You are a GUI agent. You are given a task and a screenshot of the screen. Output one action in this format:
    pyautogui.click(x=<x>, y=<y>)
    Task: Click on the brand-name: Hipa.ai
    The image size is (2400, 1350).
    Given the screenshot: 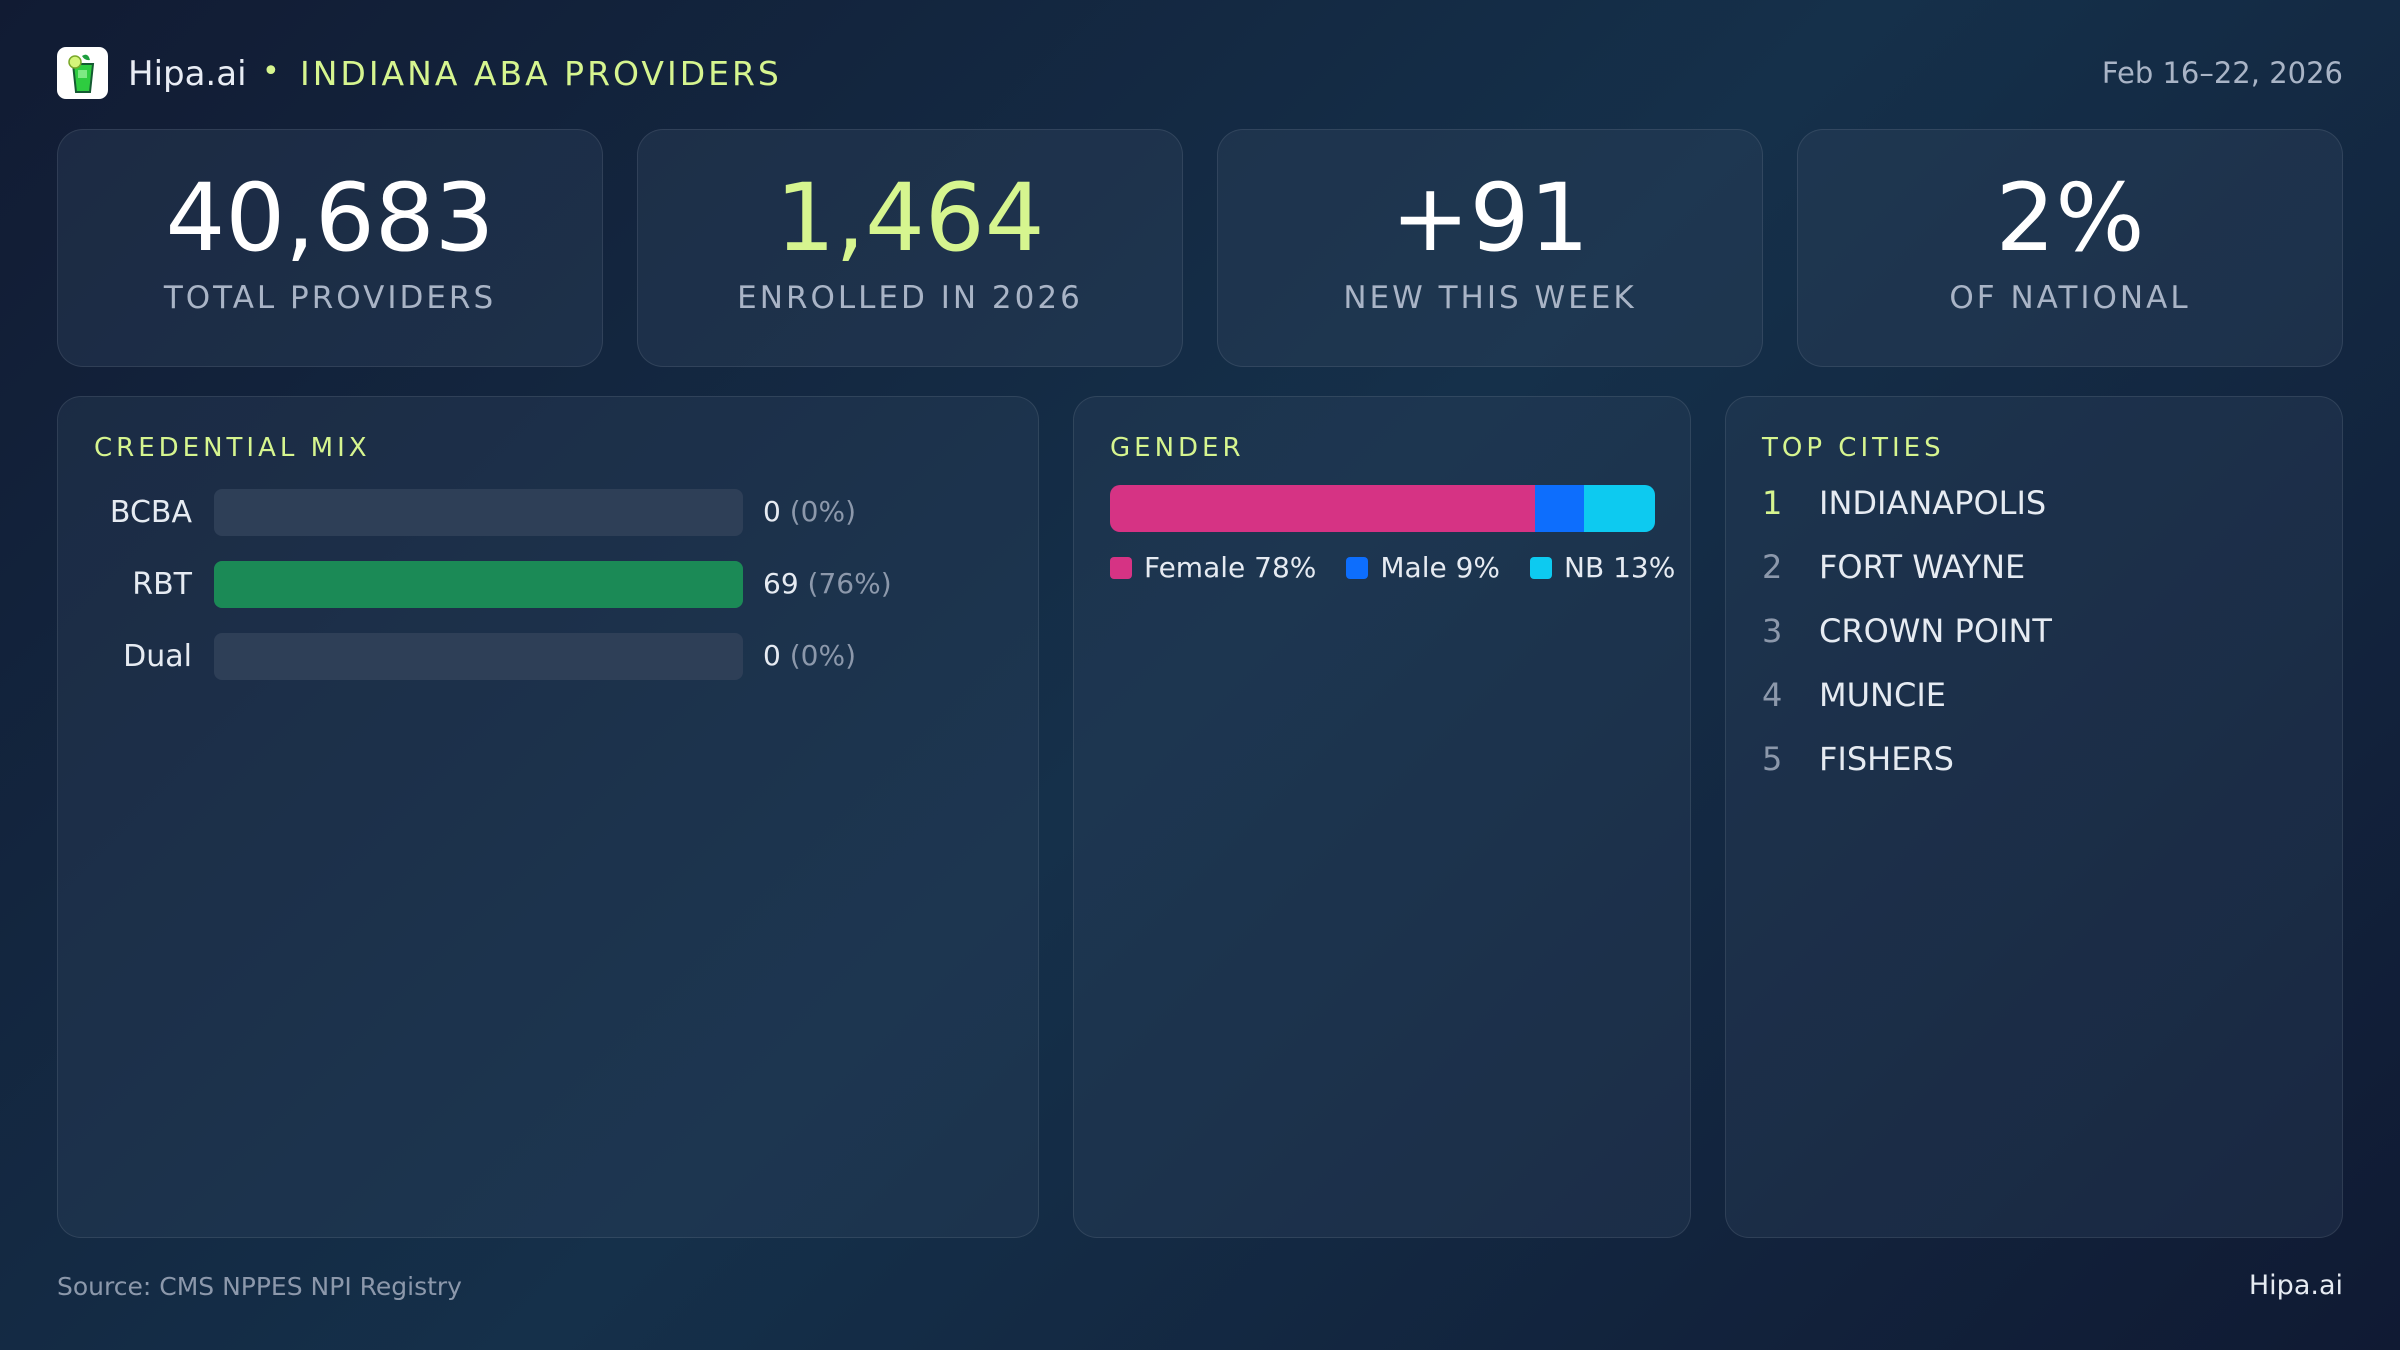 What is the action you would take?
    pyautogui.click(x=187, y=74)
    